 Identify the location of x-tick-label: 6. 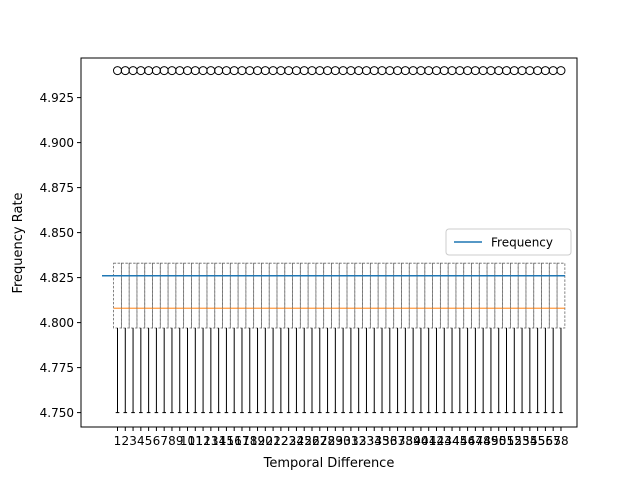
(157, 441).